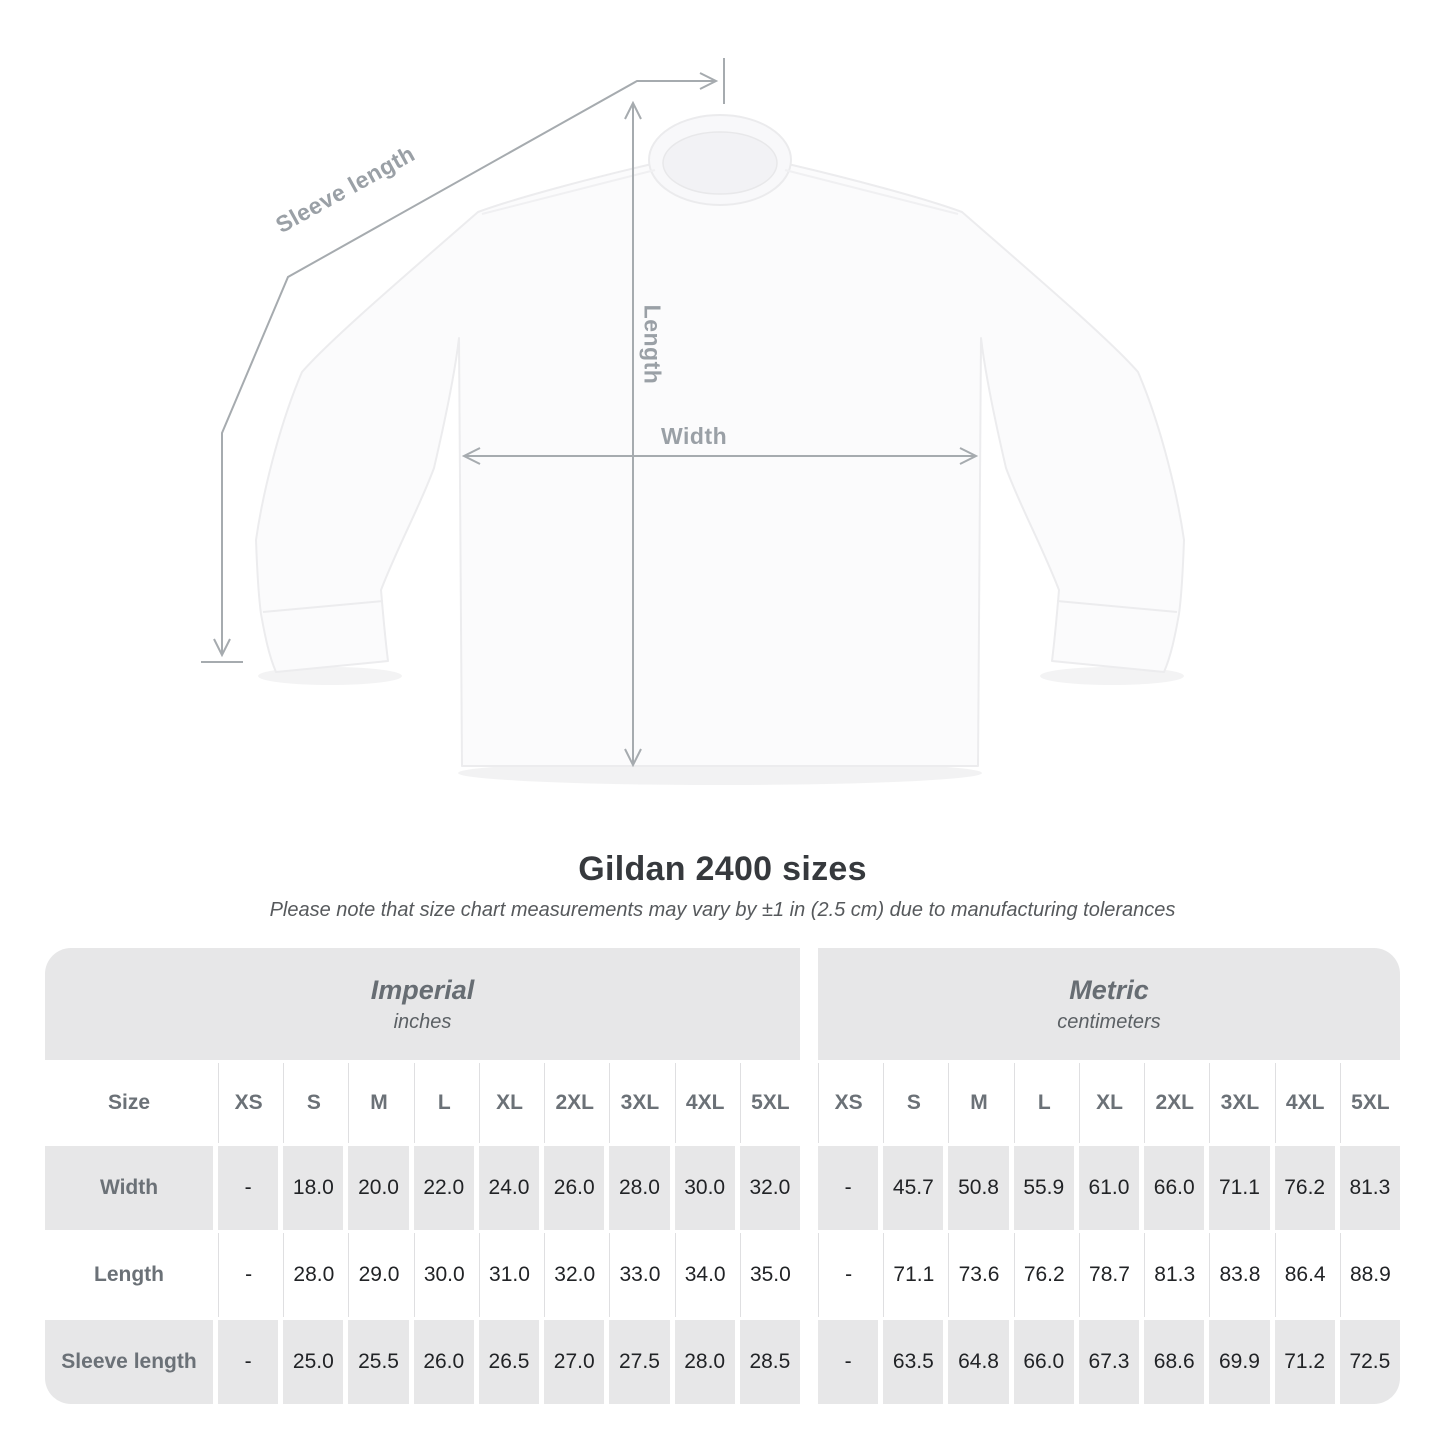  Describe the element at coordinates (443, 1188) in the screenshot. I see `value-cell: 22.0` at that location.